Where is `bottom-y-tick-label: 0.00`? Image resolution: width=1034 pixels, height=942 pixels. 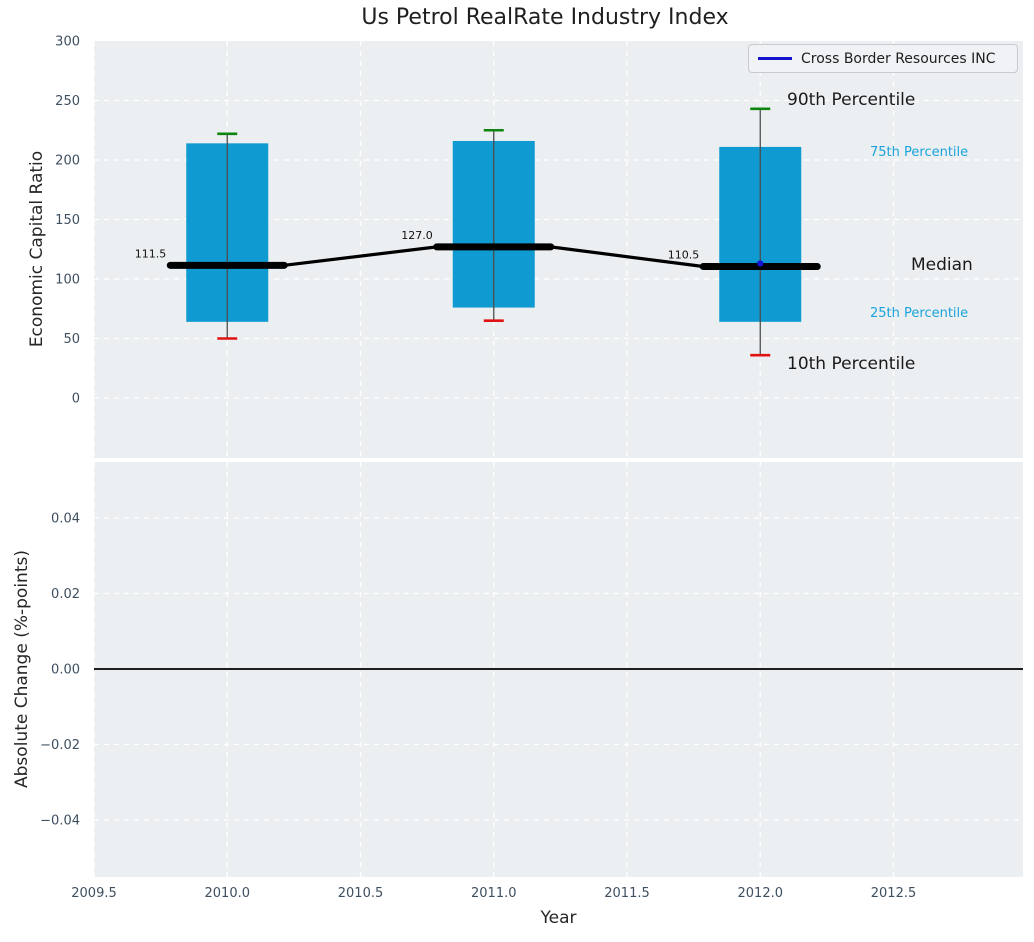
bottom-y-tick-label: 0.00 is located at coordinates (65, 670).